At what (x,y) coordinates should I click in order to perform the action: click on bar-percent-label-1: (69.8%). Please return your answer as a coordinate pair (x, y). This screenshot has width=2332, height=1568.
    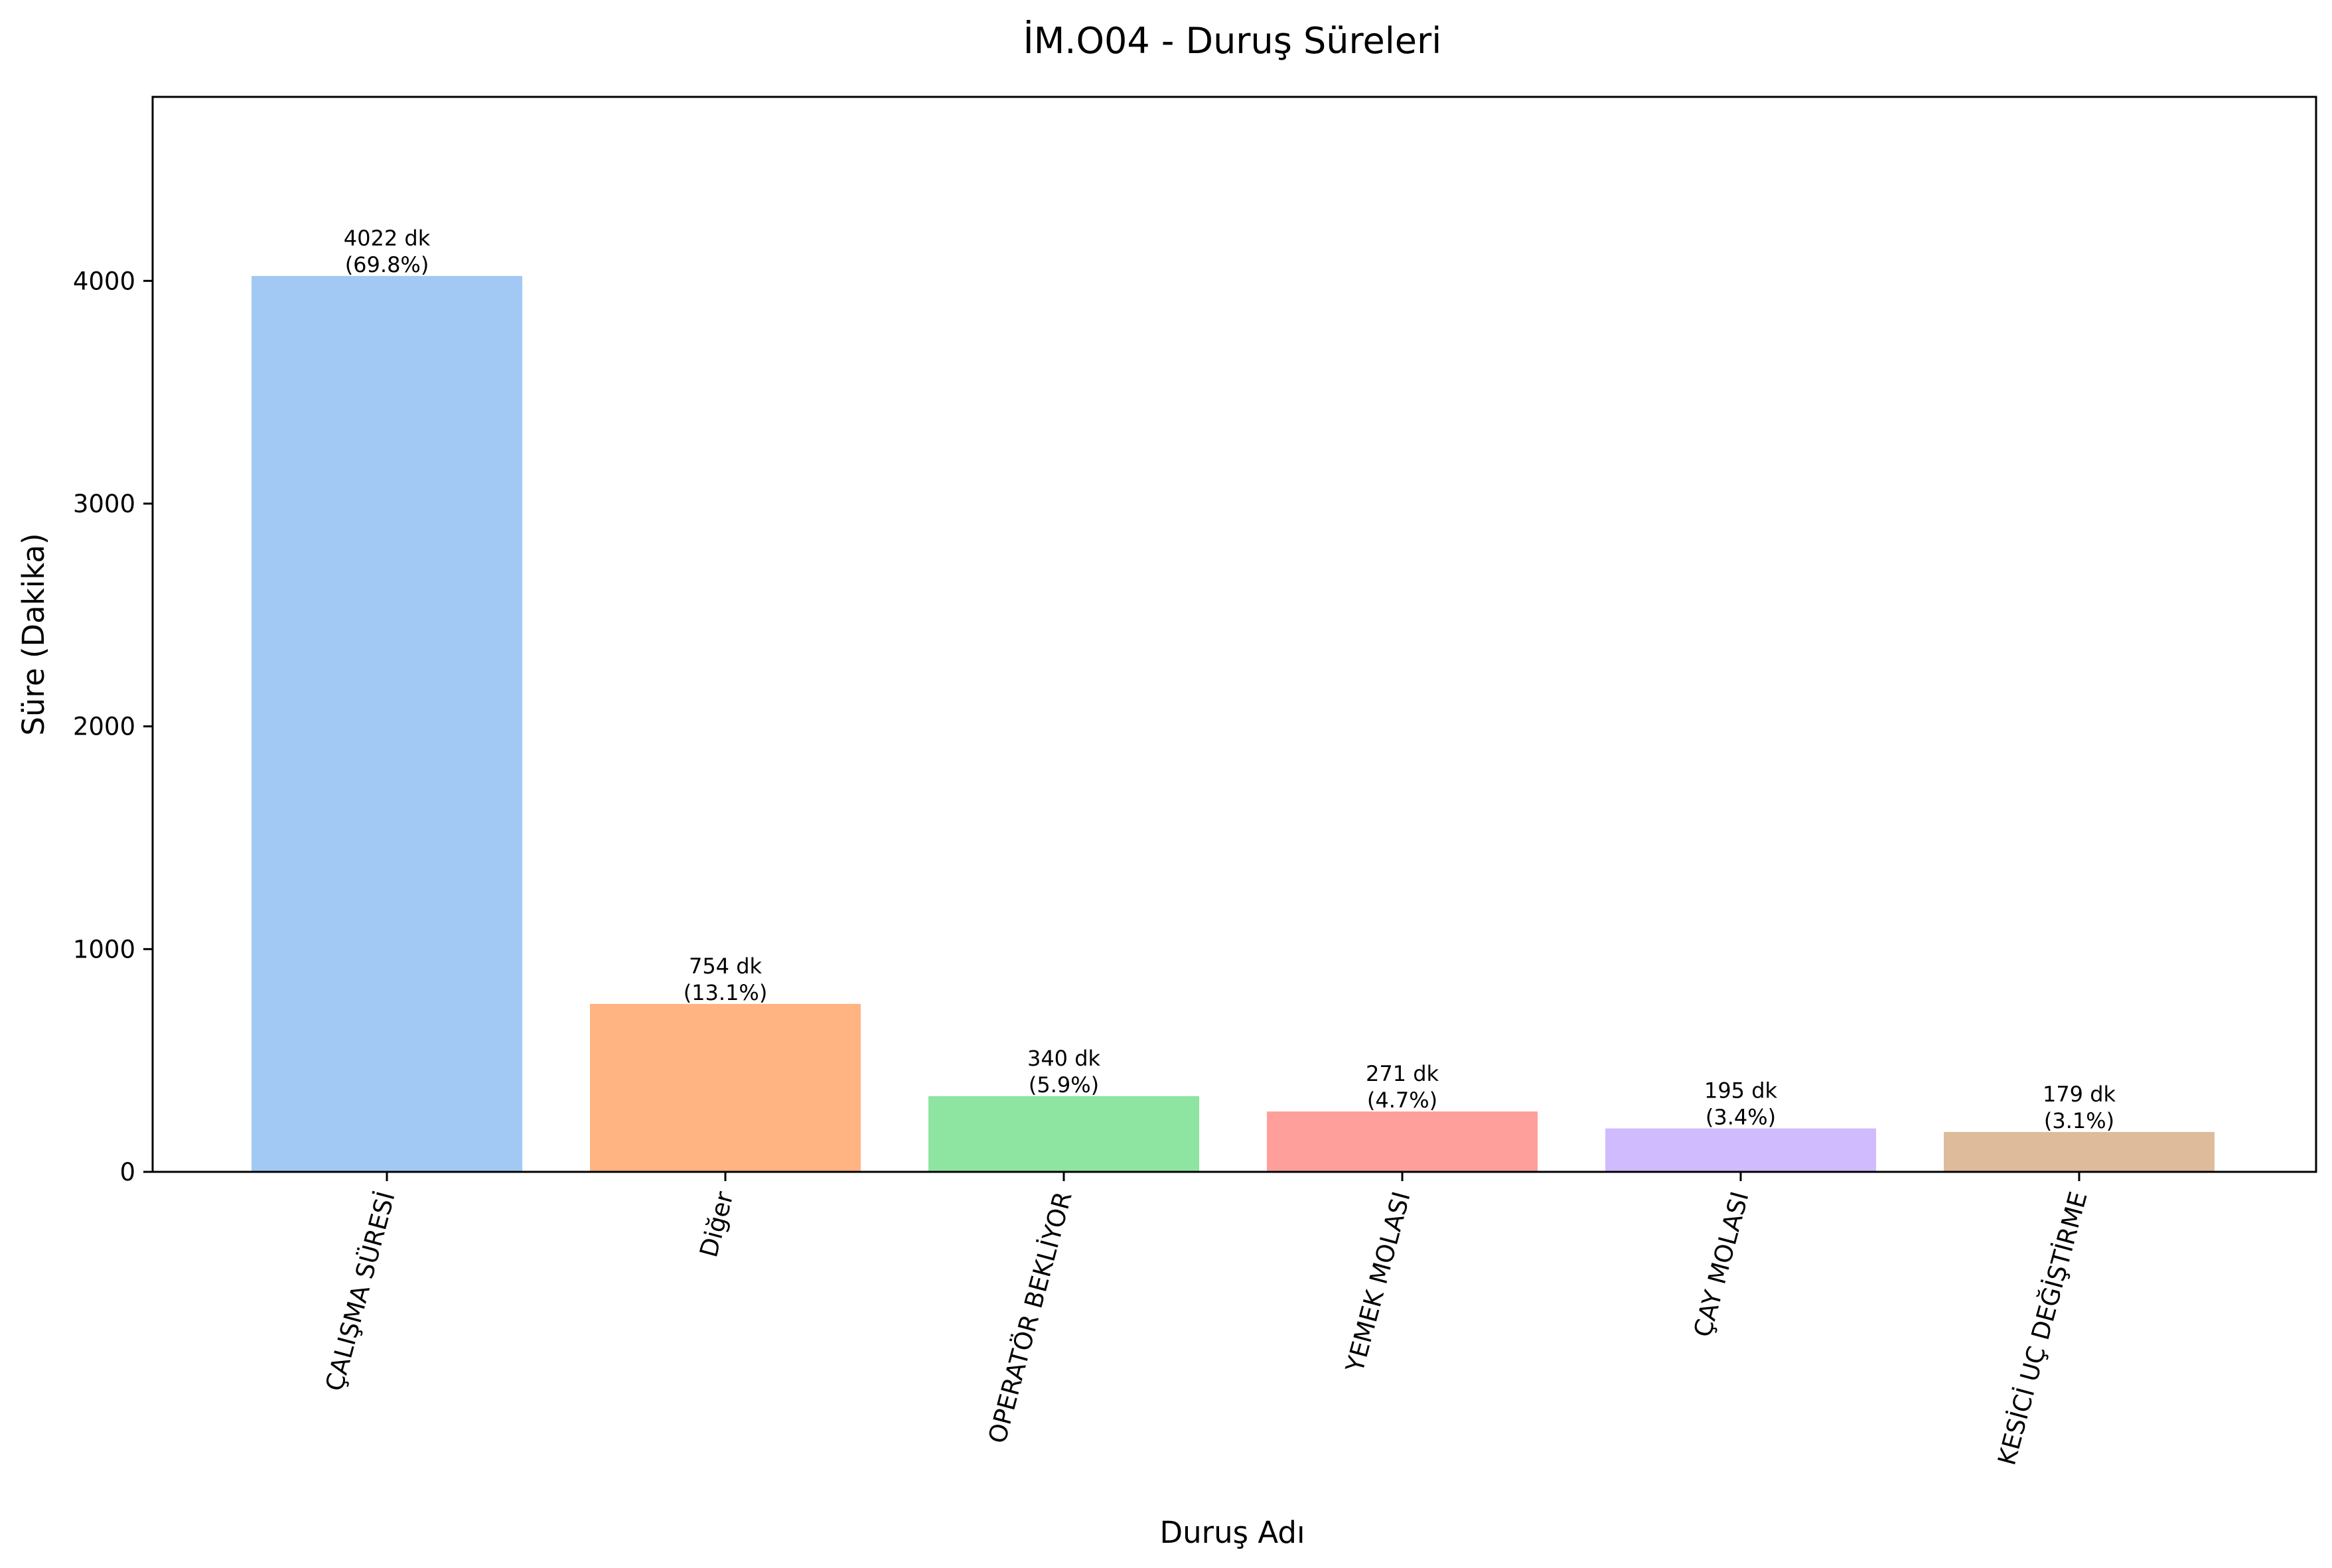
    Looking at the image, I should click on (387, 264).